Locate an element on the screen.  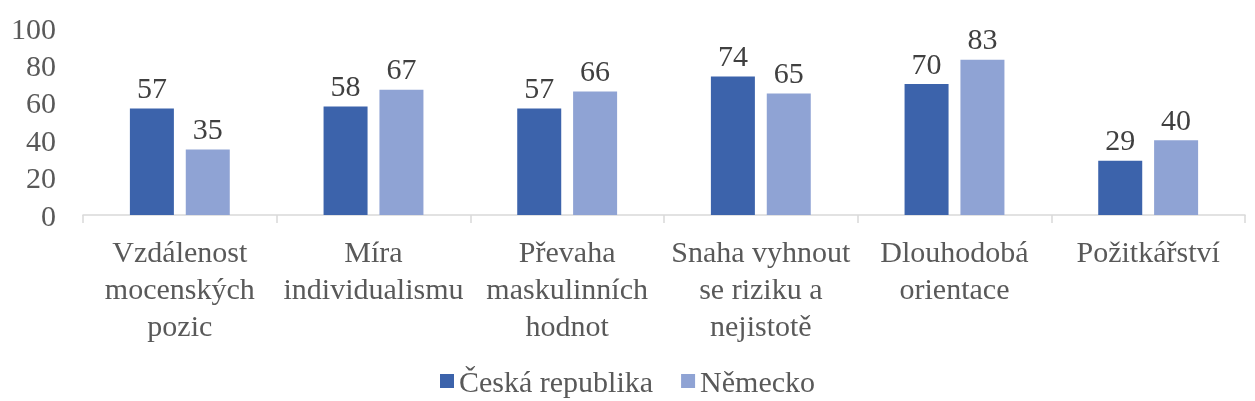
y-tick-label: 20 is located at coordinates (41, 178).